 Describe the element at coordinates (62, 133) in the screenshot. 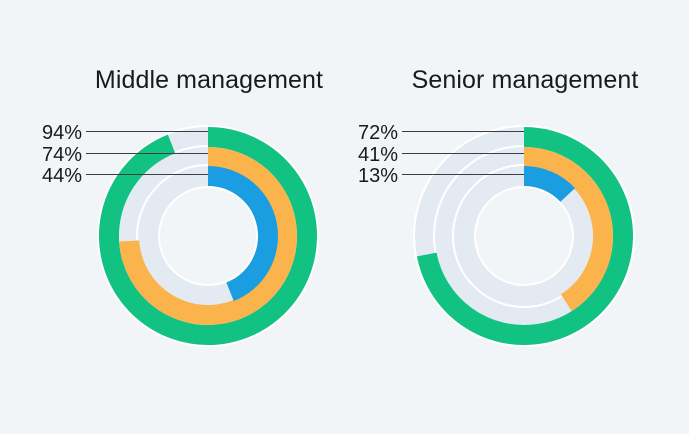

I see `value-label-outer-middle-management: 94%` at that location.